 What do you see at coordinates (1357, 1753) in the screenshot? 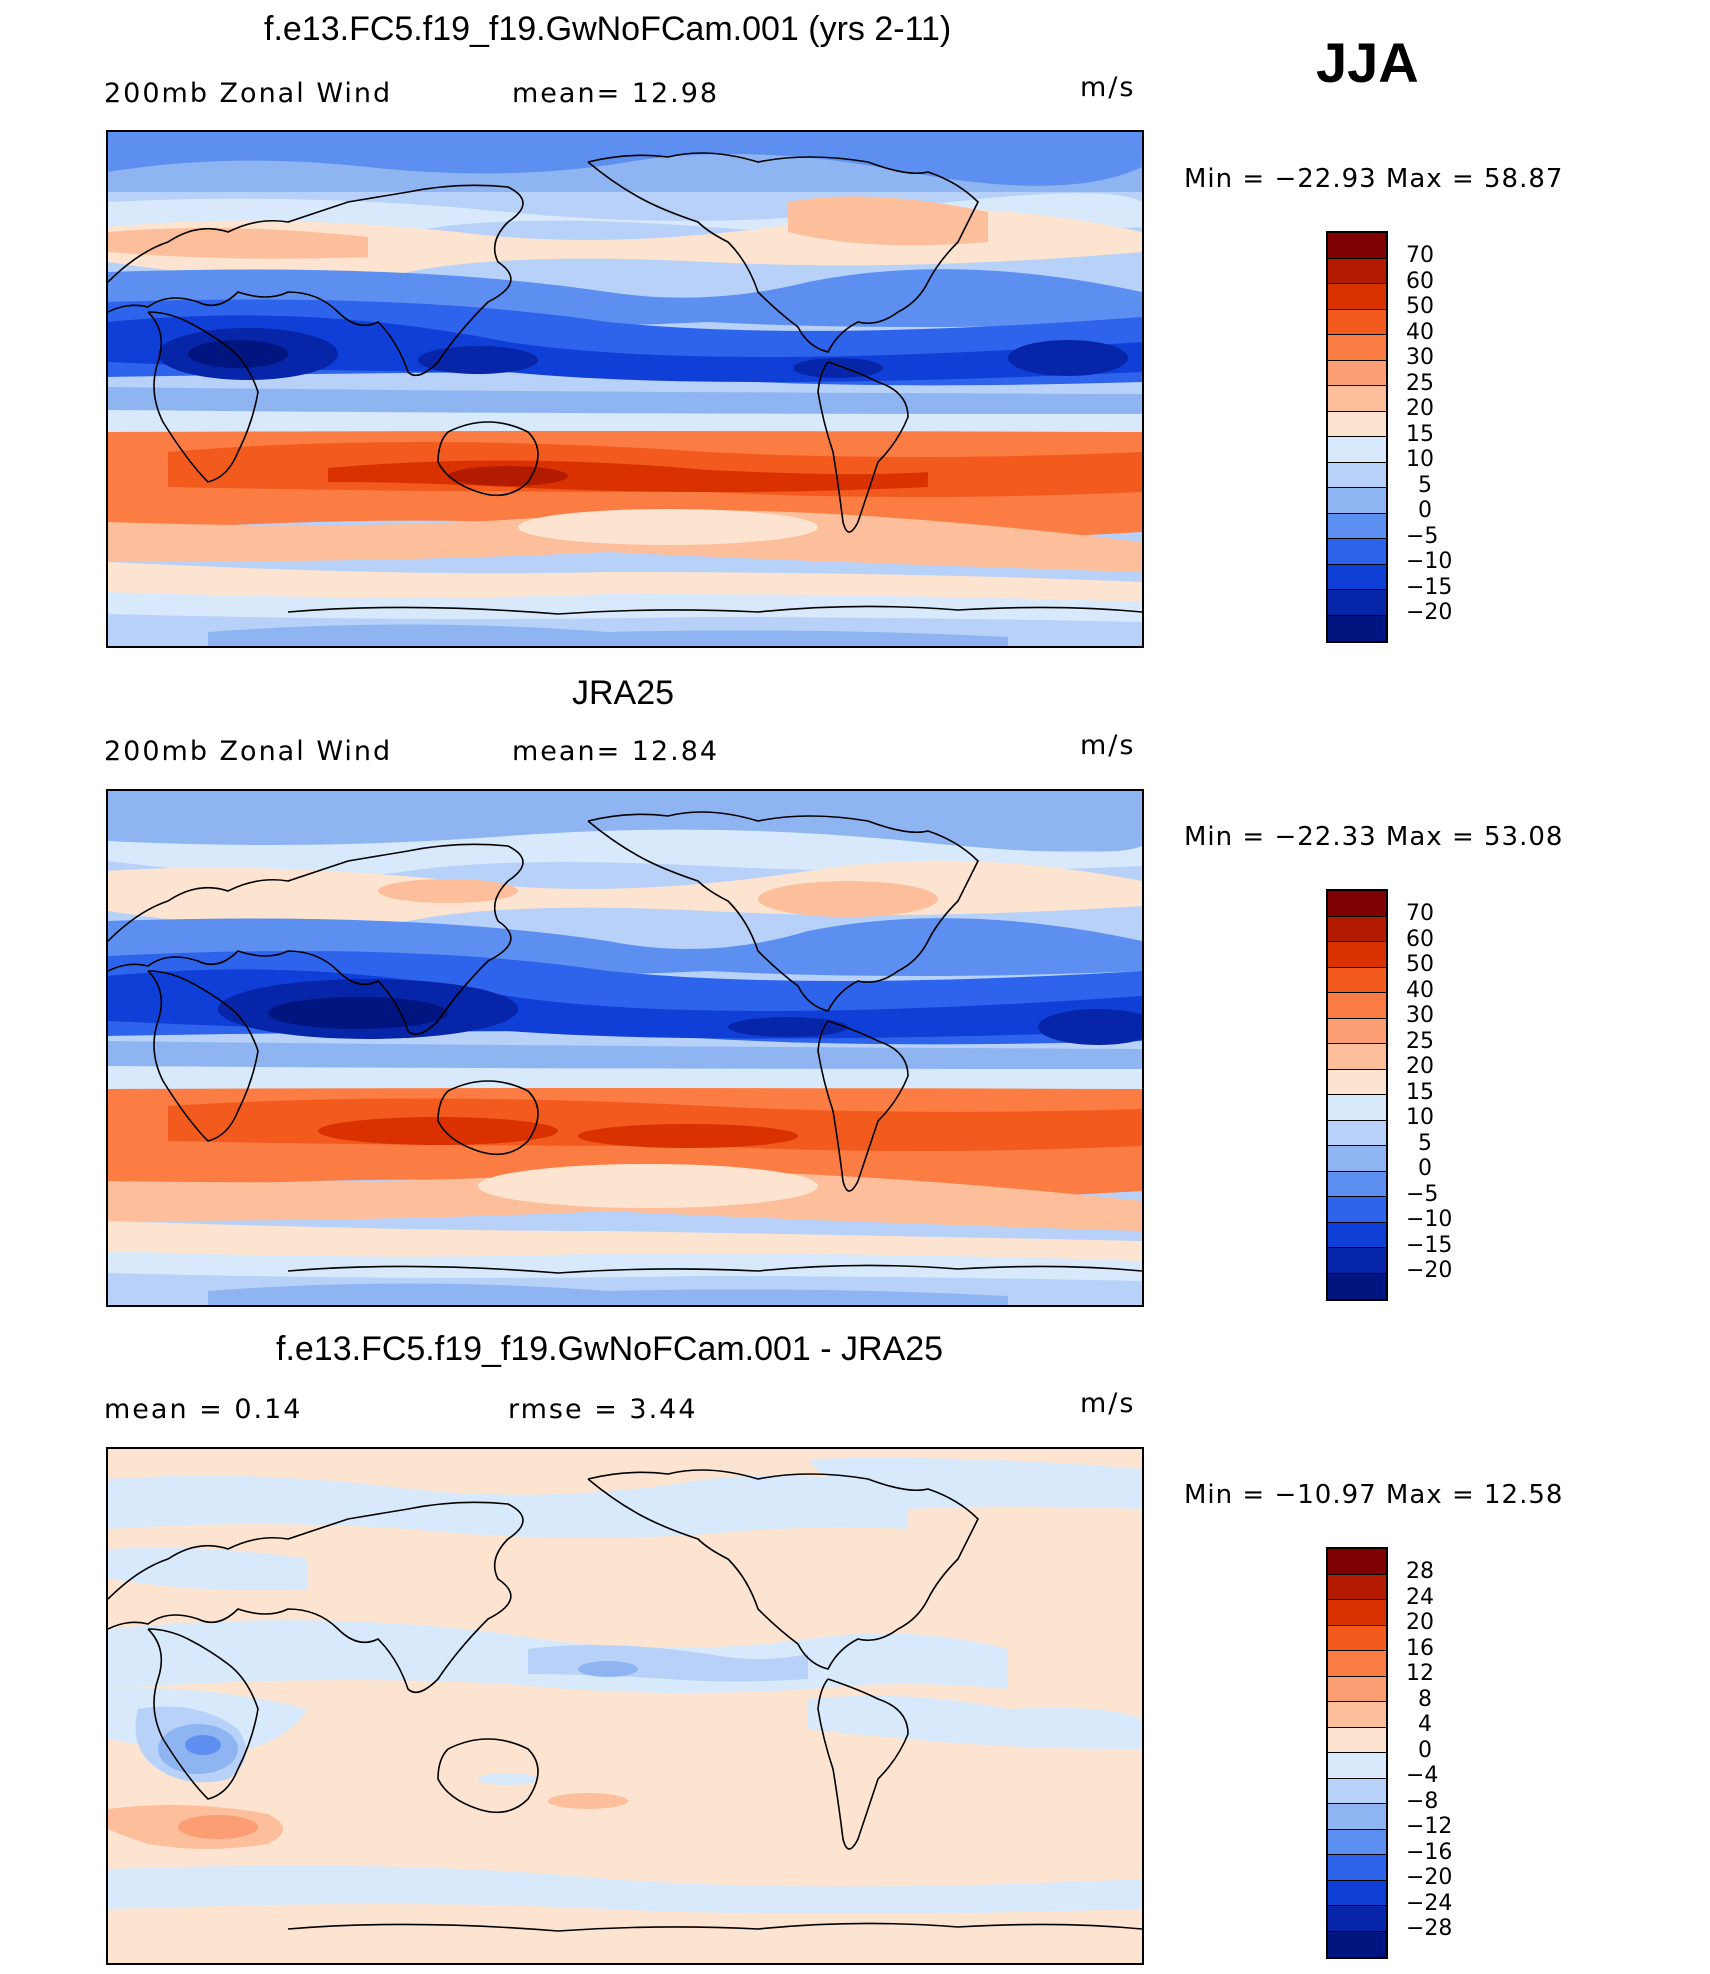
I see `panel-3-colorbar` at bounding box center [1357, 1753].